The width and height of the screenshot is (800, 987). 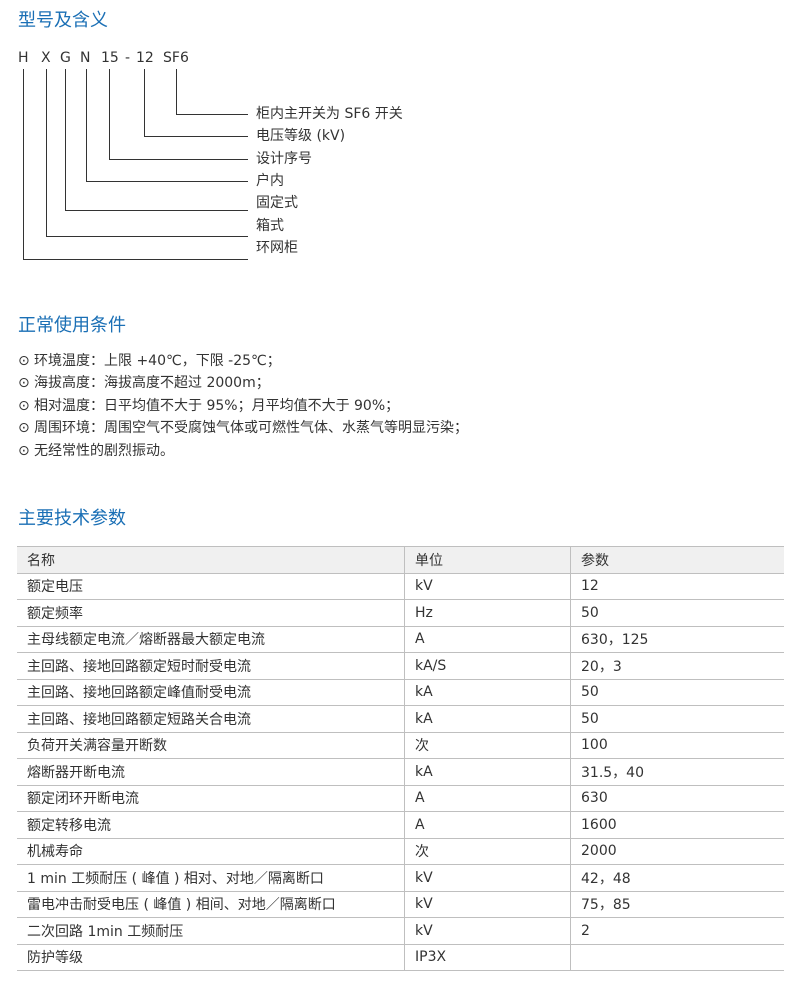 I want to click on leg-line-design-h, so click(x=178, y=159).